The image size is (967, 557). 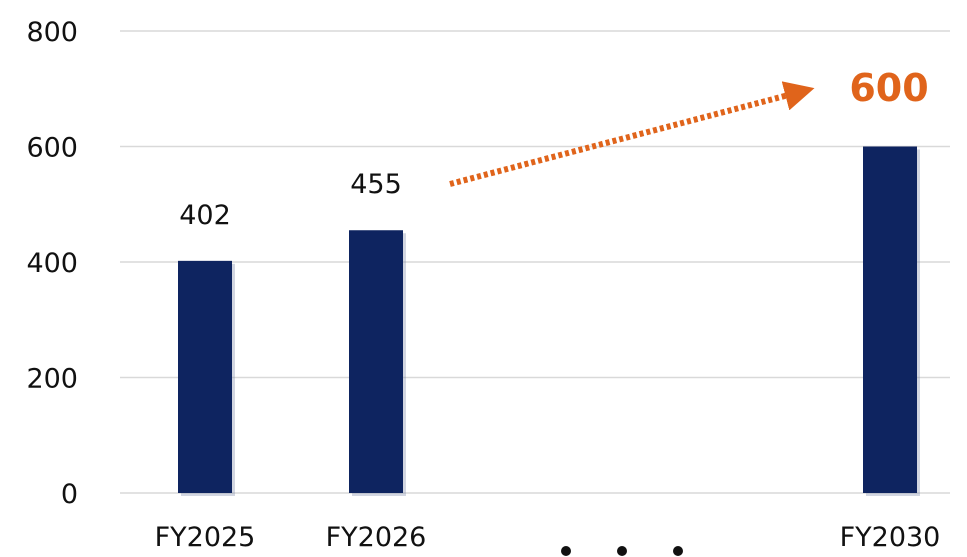 What do you see at coordinates (890, 319) in the screenshot?
I see `bar-fy2030` at bounding box center [890, 319].